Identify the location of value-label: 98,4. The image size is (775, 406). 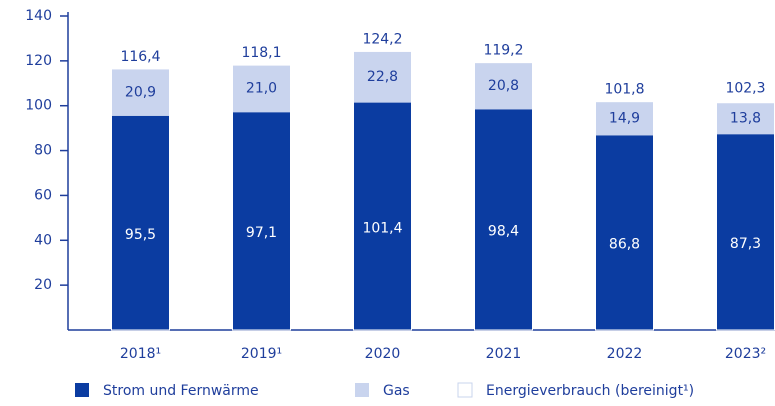
(503, 232).